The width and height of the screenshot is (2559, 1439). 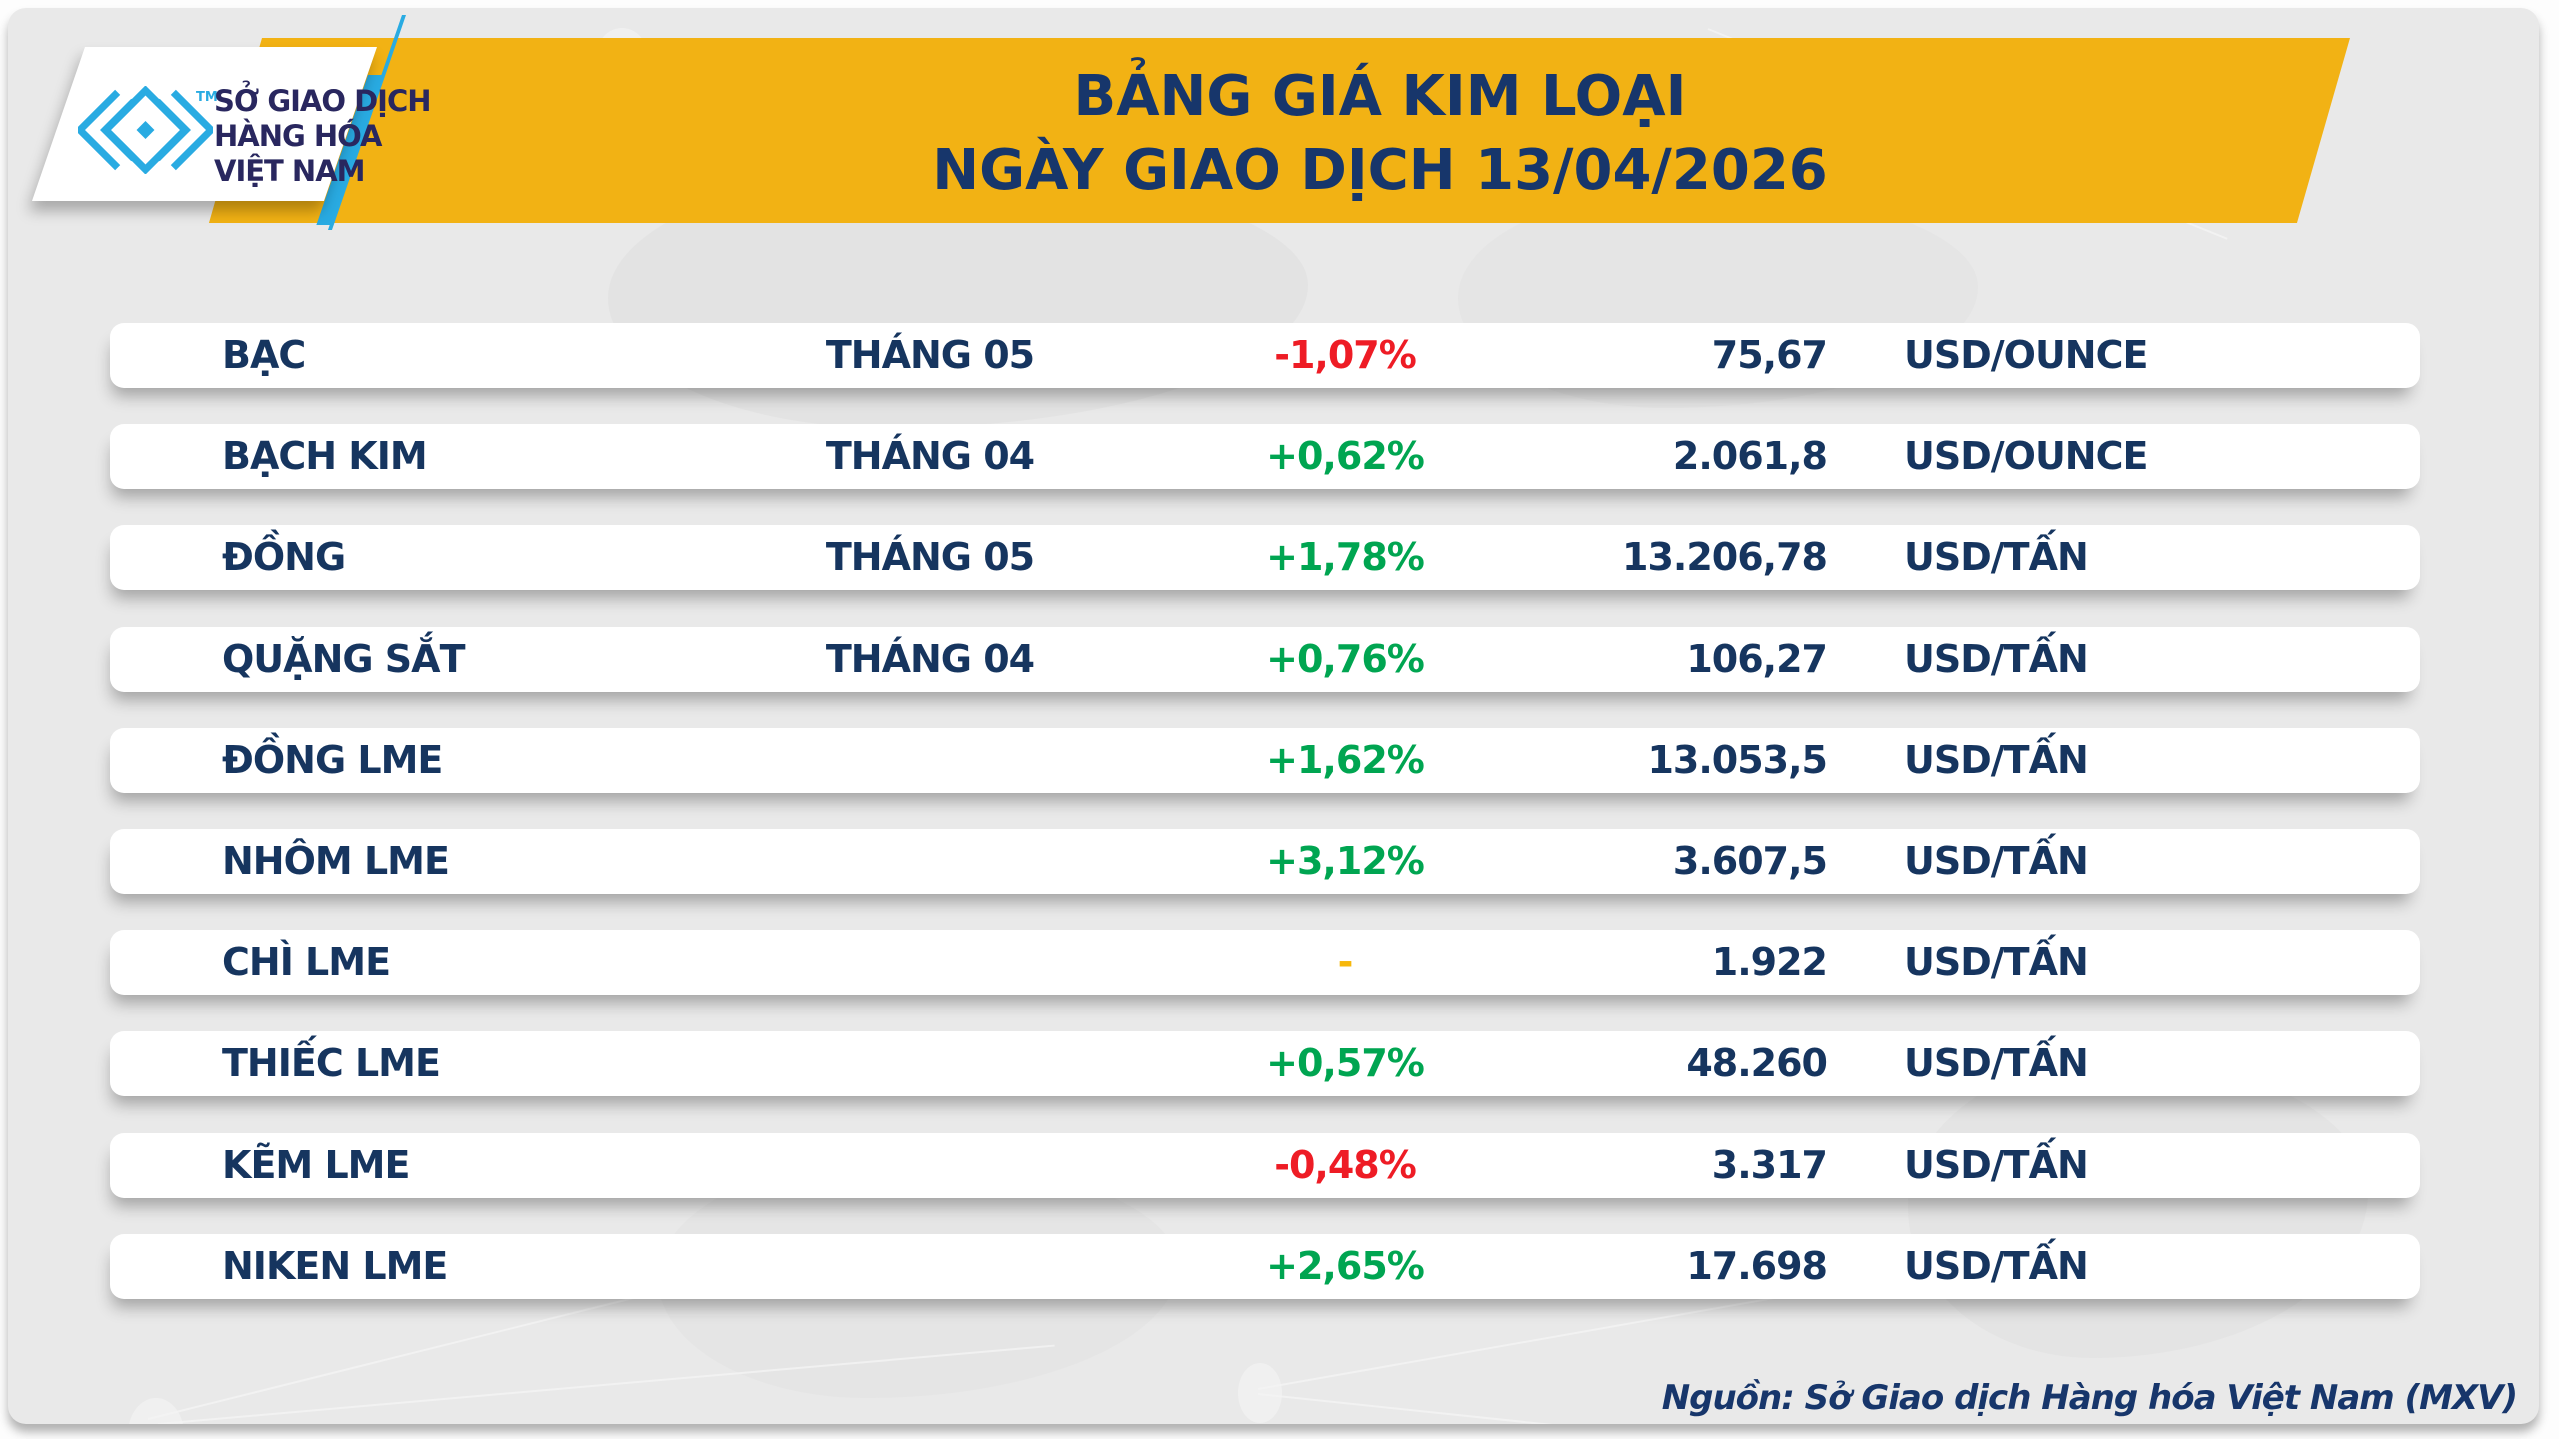 I want to click on mxv-logo: TM SỞ GIAO DỊCH HÀNG HÓA VIỆT NAM, so click(x=260, y=110).